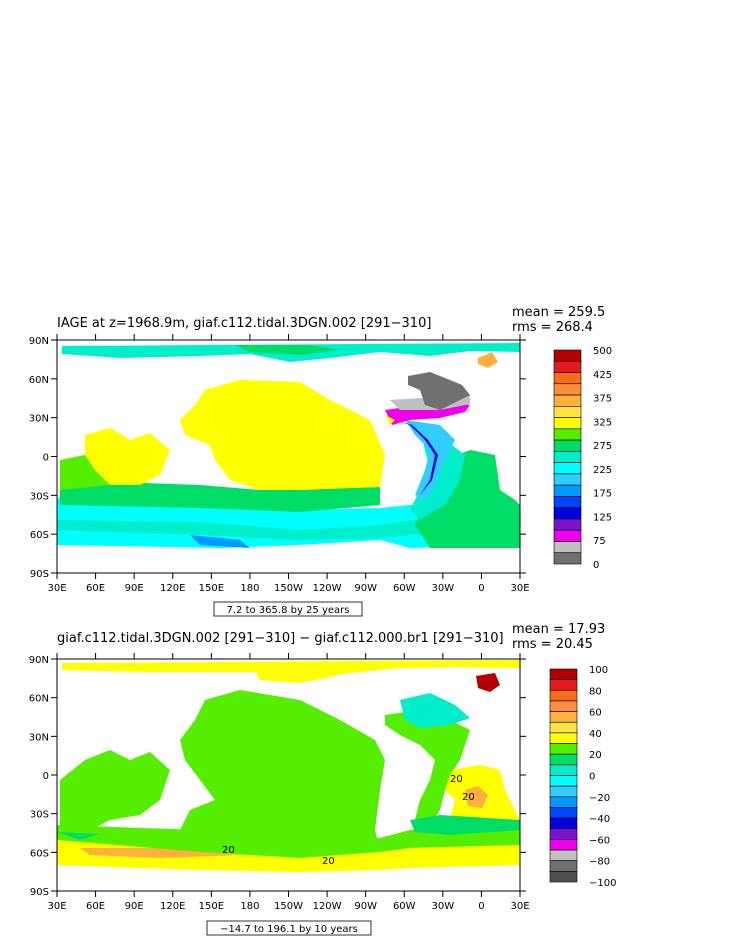 The height and width of the screenshot is (945, 733). What do you see at coordinates (404, 588) in the screenshot?
I see `x-tick-label: 60W` at bounding box center [404, 588].